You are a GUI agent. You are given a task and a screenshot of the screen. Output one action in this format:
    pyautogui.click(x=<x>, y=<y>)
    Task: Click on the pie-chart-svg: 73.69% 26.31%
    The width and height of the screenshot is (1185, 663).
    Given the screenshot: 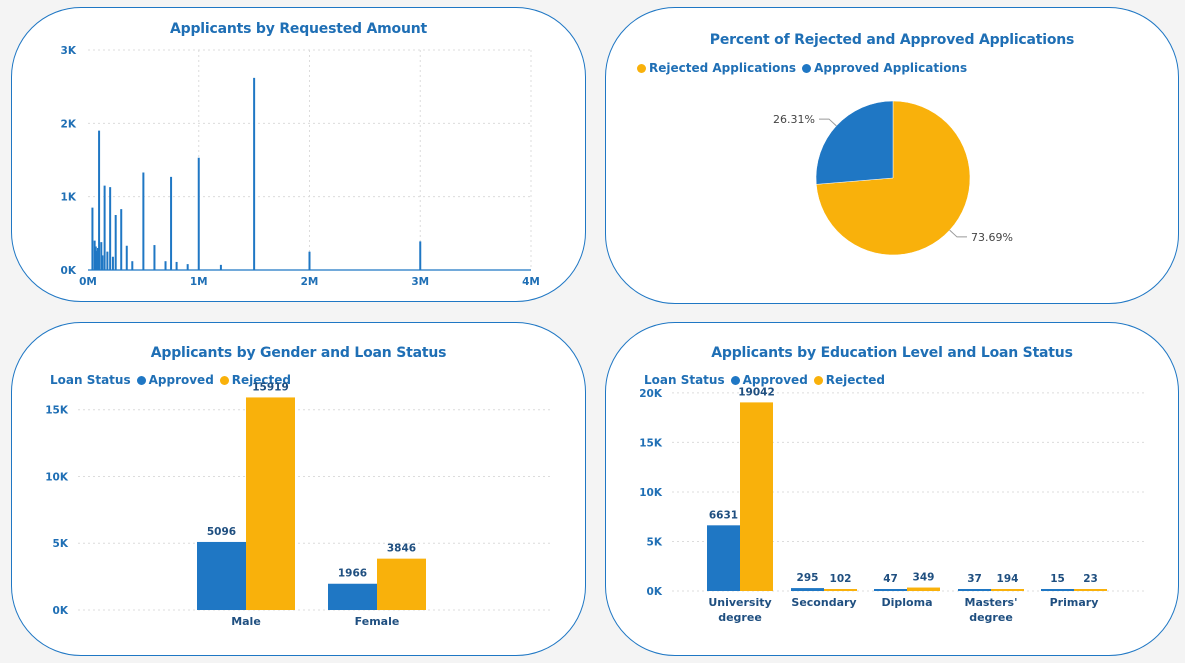 What is the action you would take?
    pyautogui.click(x=893, y=178)
    